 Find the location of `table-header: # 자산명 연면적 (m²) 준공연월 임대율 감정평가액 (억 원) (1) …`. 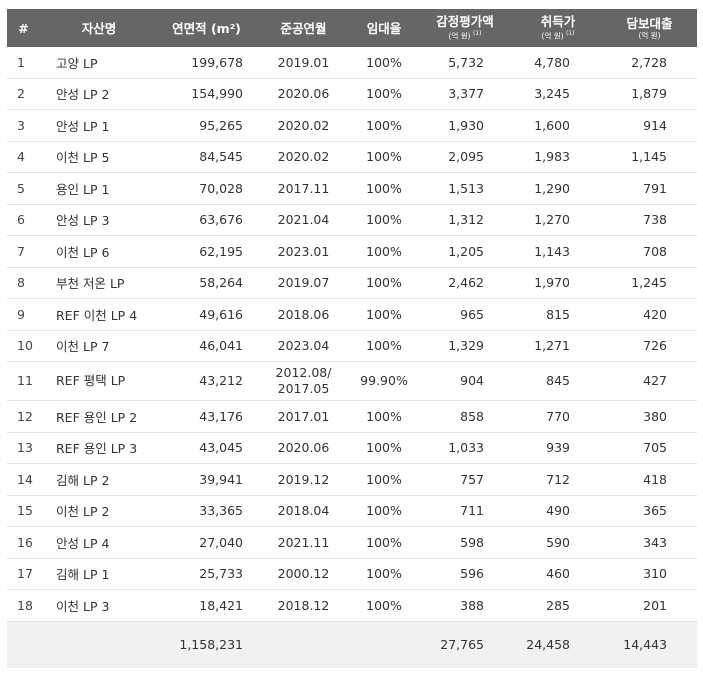

table-header: # 자산명 연면적 (m²) 준공연월 임대율 감정평가액 (억 원) (1) … is located at coordinates (352, 28).